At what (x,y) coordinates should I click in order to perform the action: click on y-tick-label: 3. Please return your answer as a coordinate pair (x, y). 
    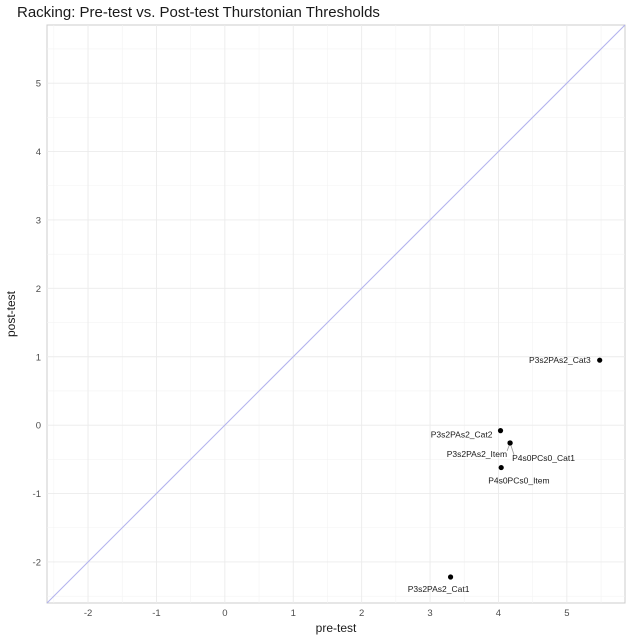
    Looking at the image, I should click on (38, 220).